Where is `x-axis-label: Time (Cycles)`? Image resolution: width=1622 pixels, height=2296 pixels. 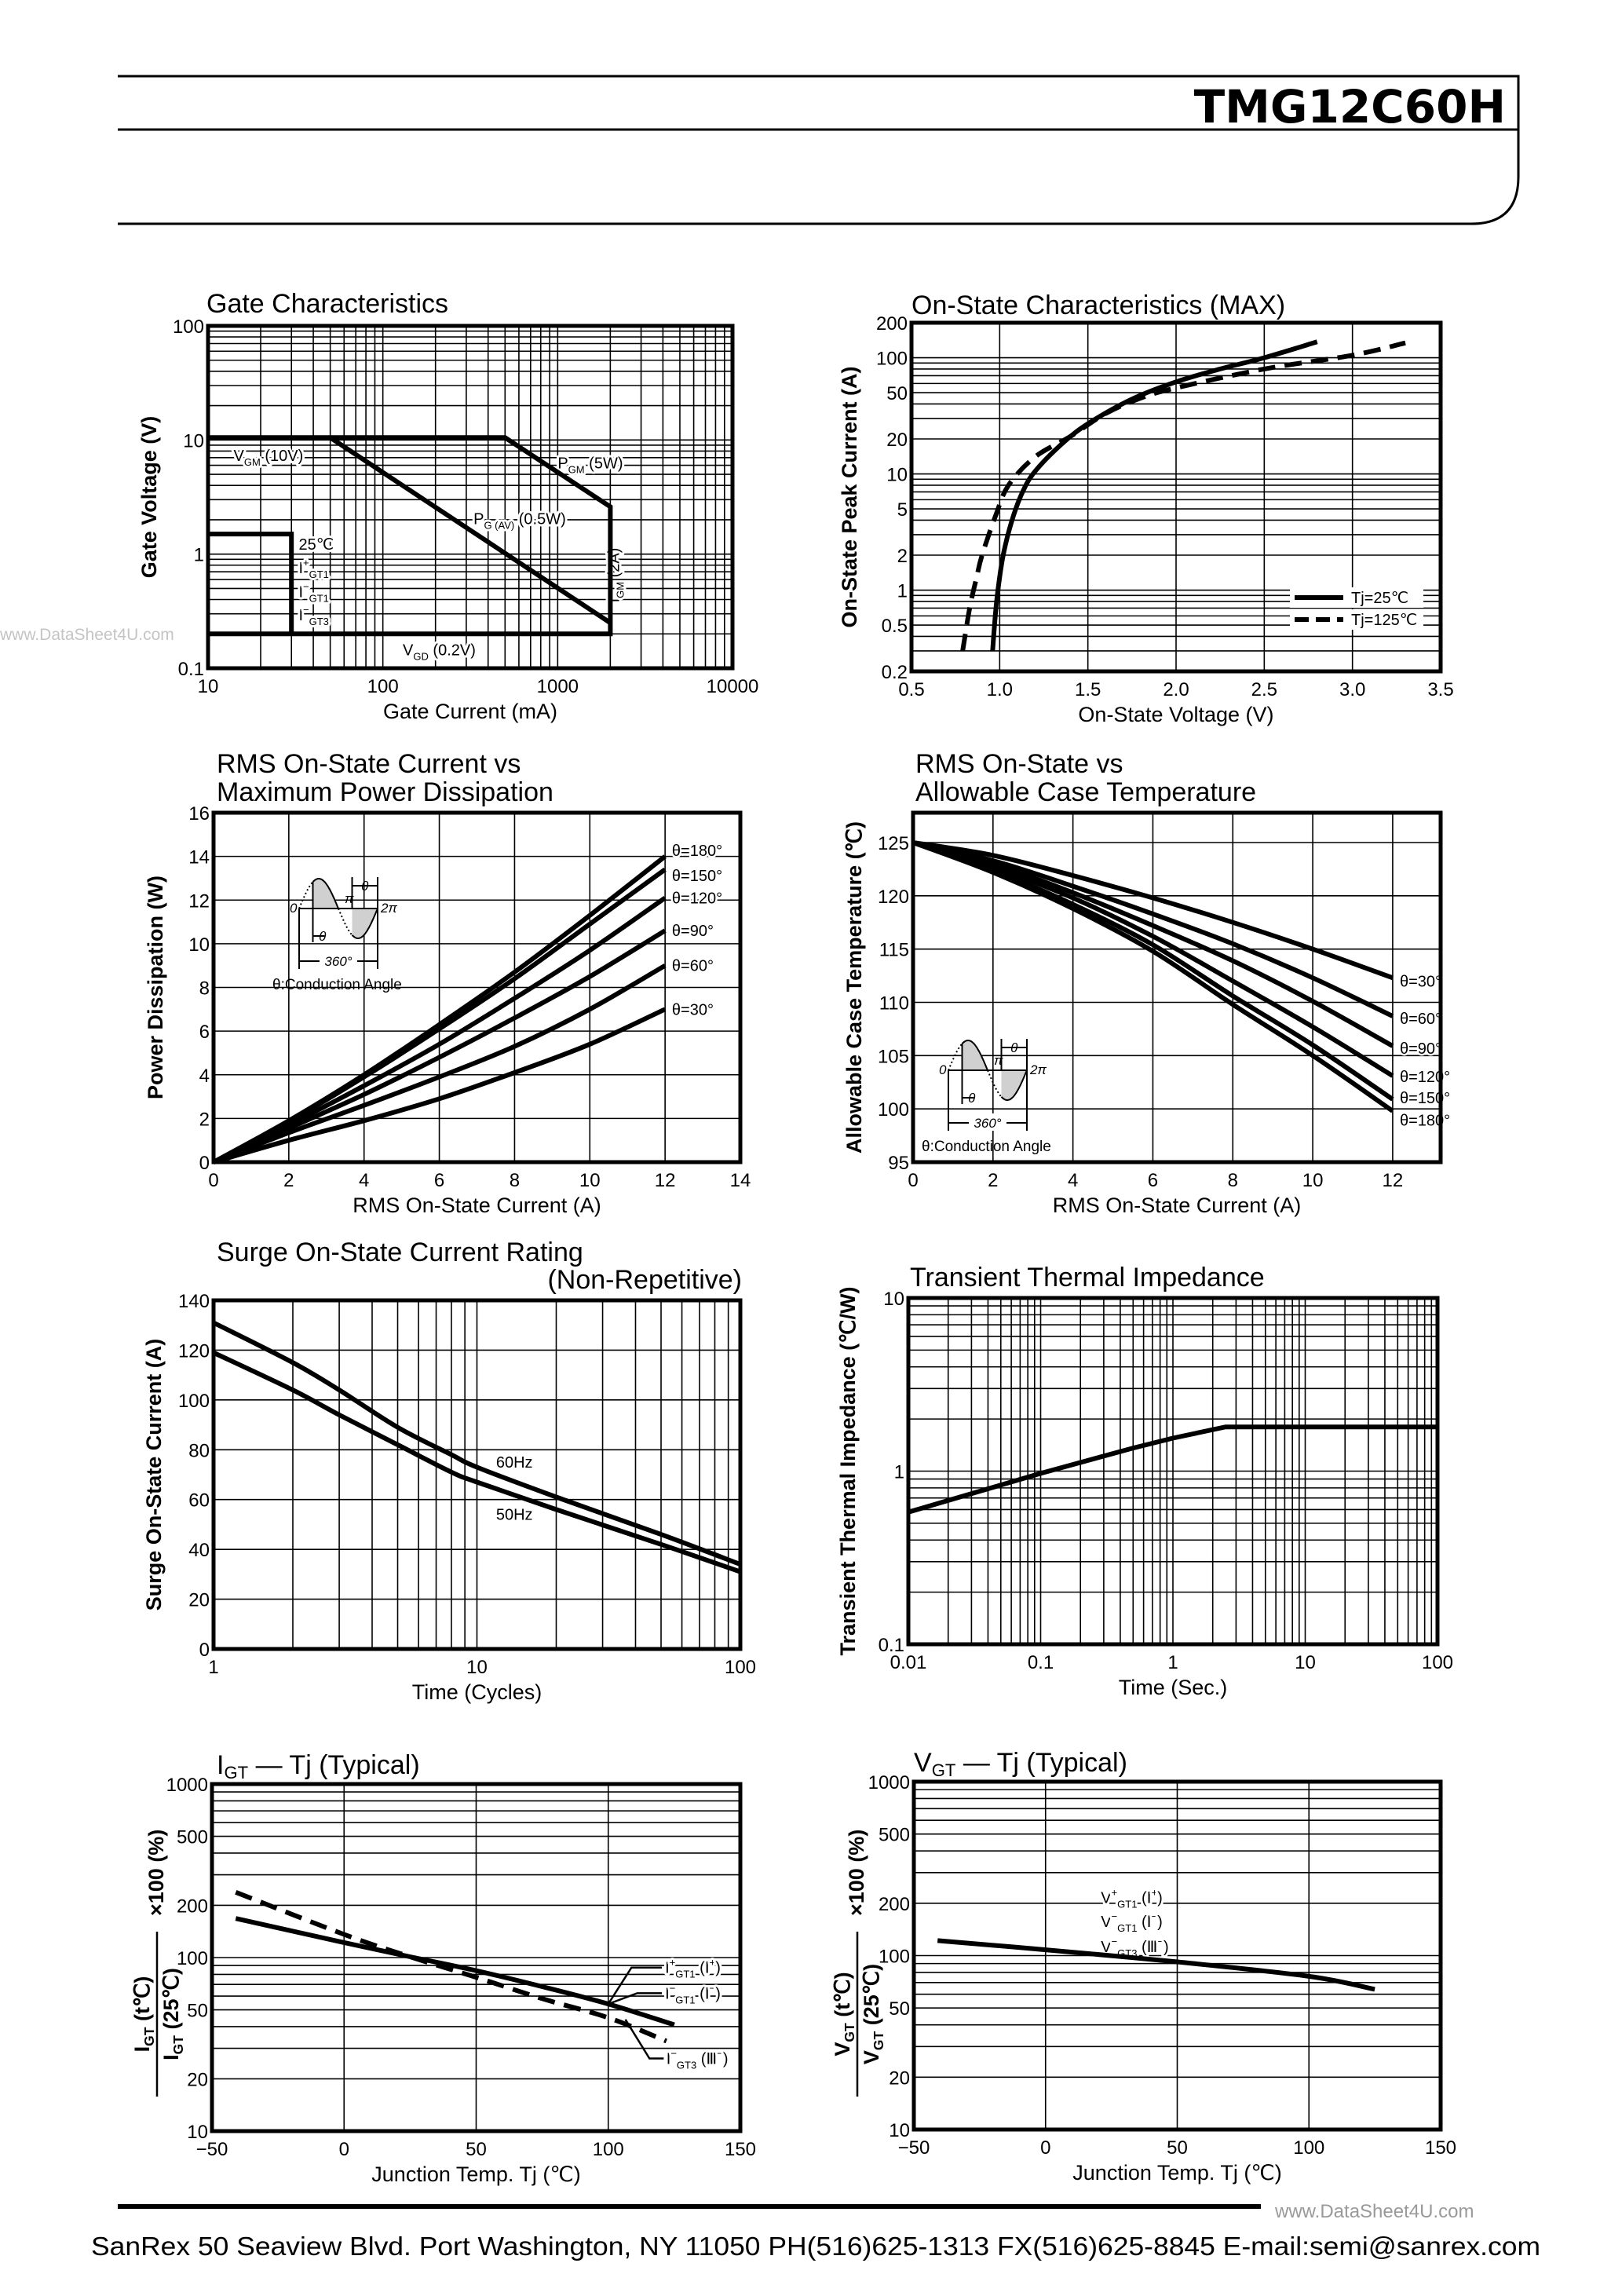 x-axis-label: Time (Cycles) is located at coordinates (477, 1692).